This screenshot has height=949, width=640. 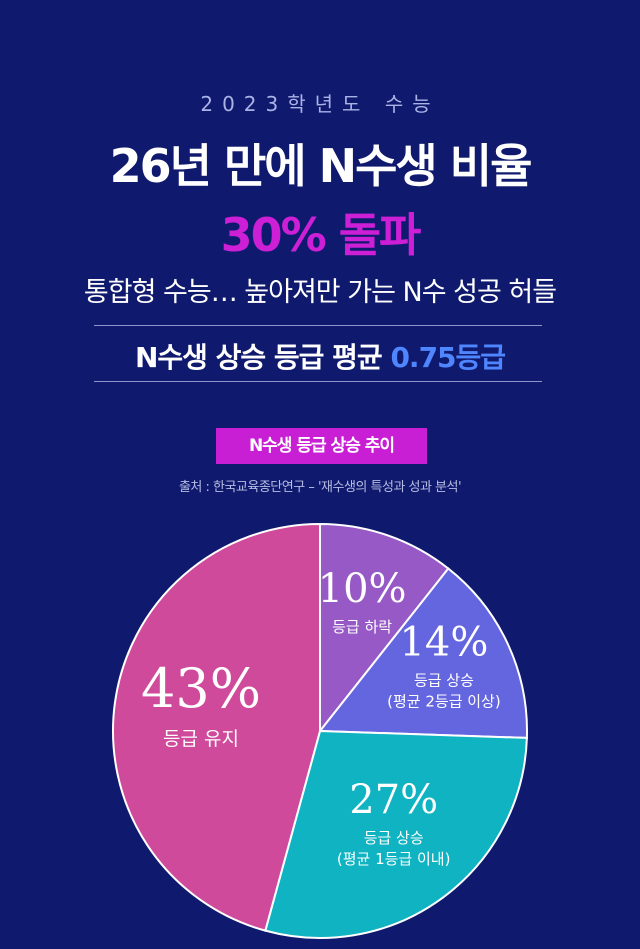 I want to click on slice-sublabel: (평균 2등급 이상), so click(x=444, y=701).